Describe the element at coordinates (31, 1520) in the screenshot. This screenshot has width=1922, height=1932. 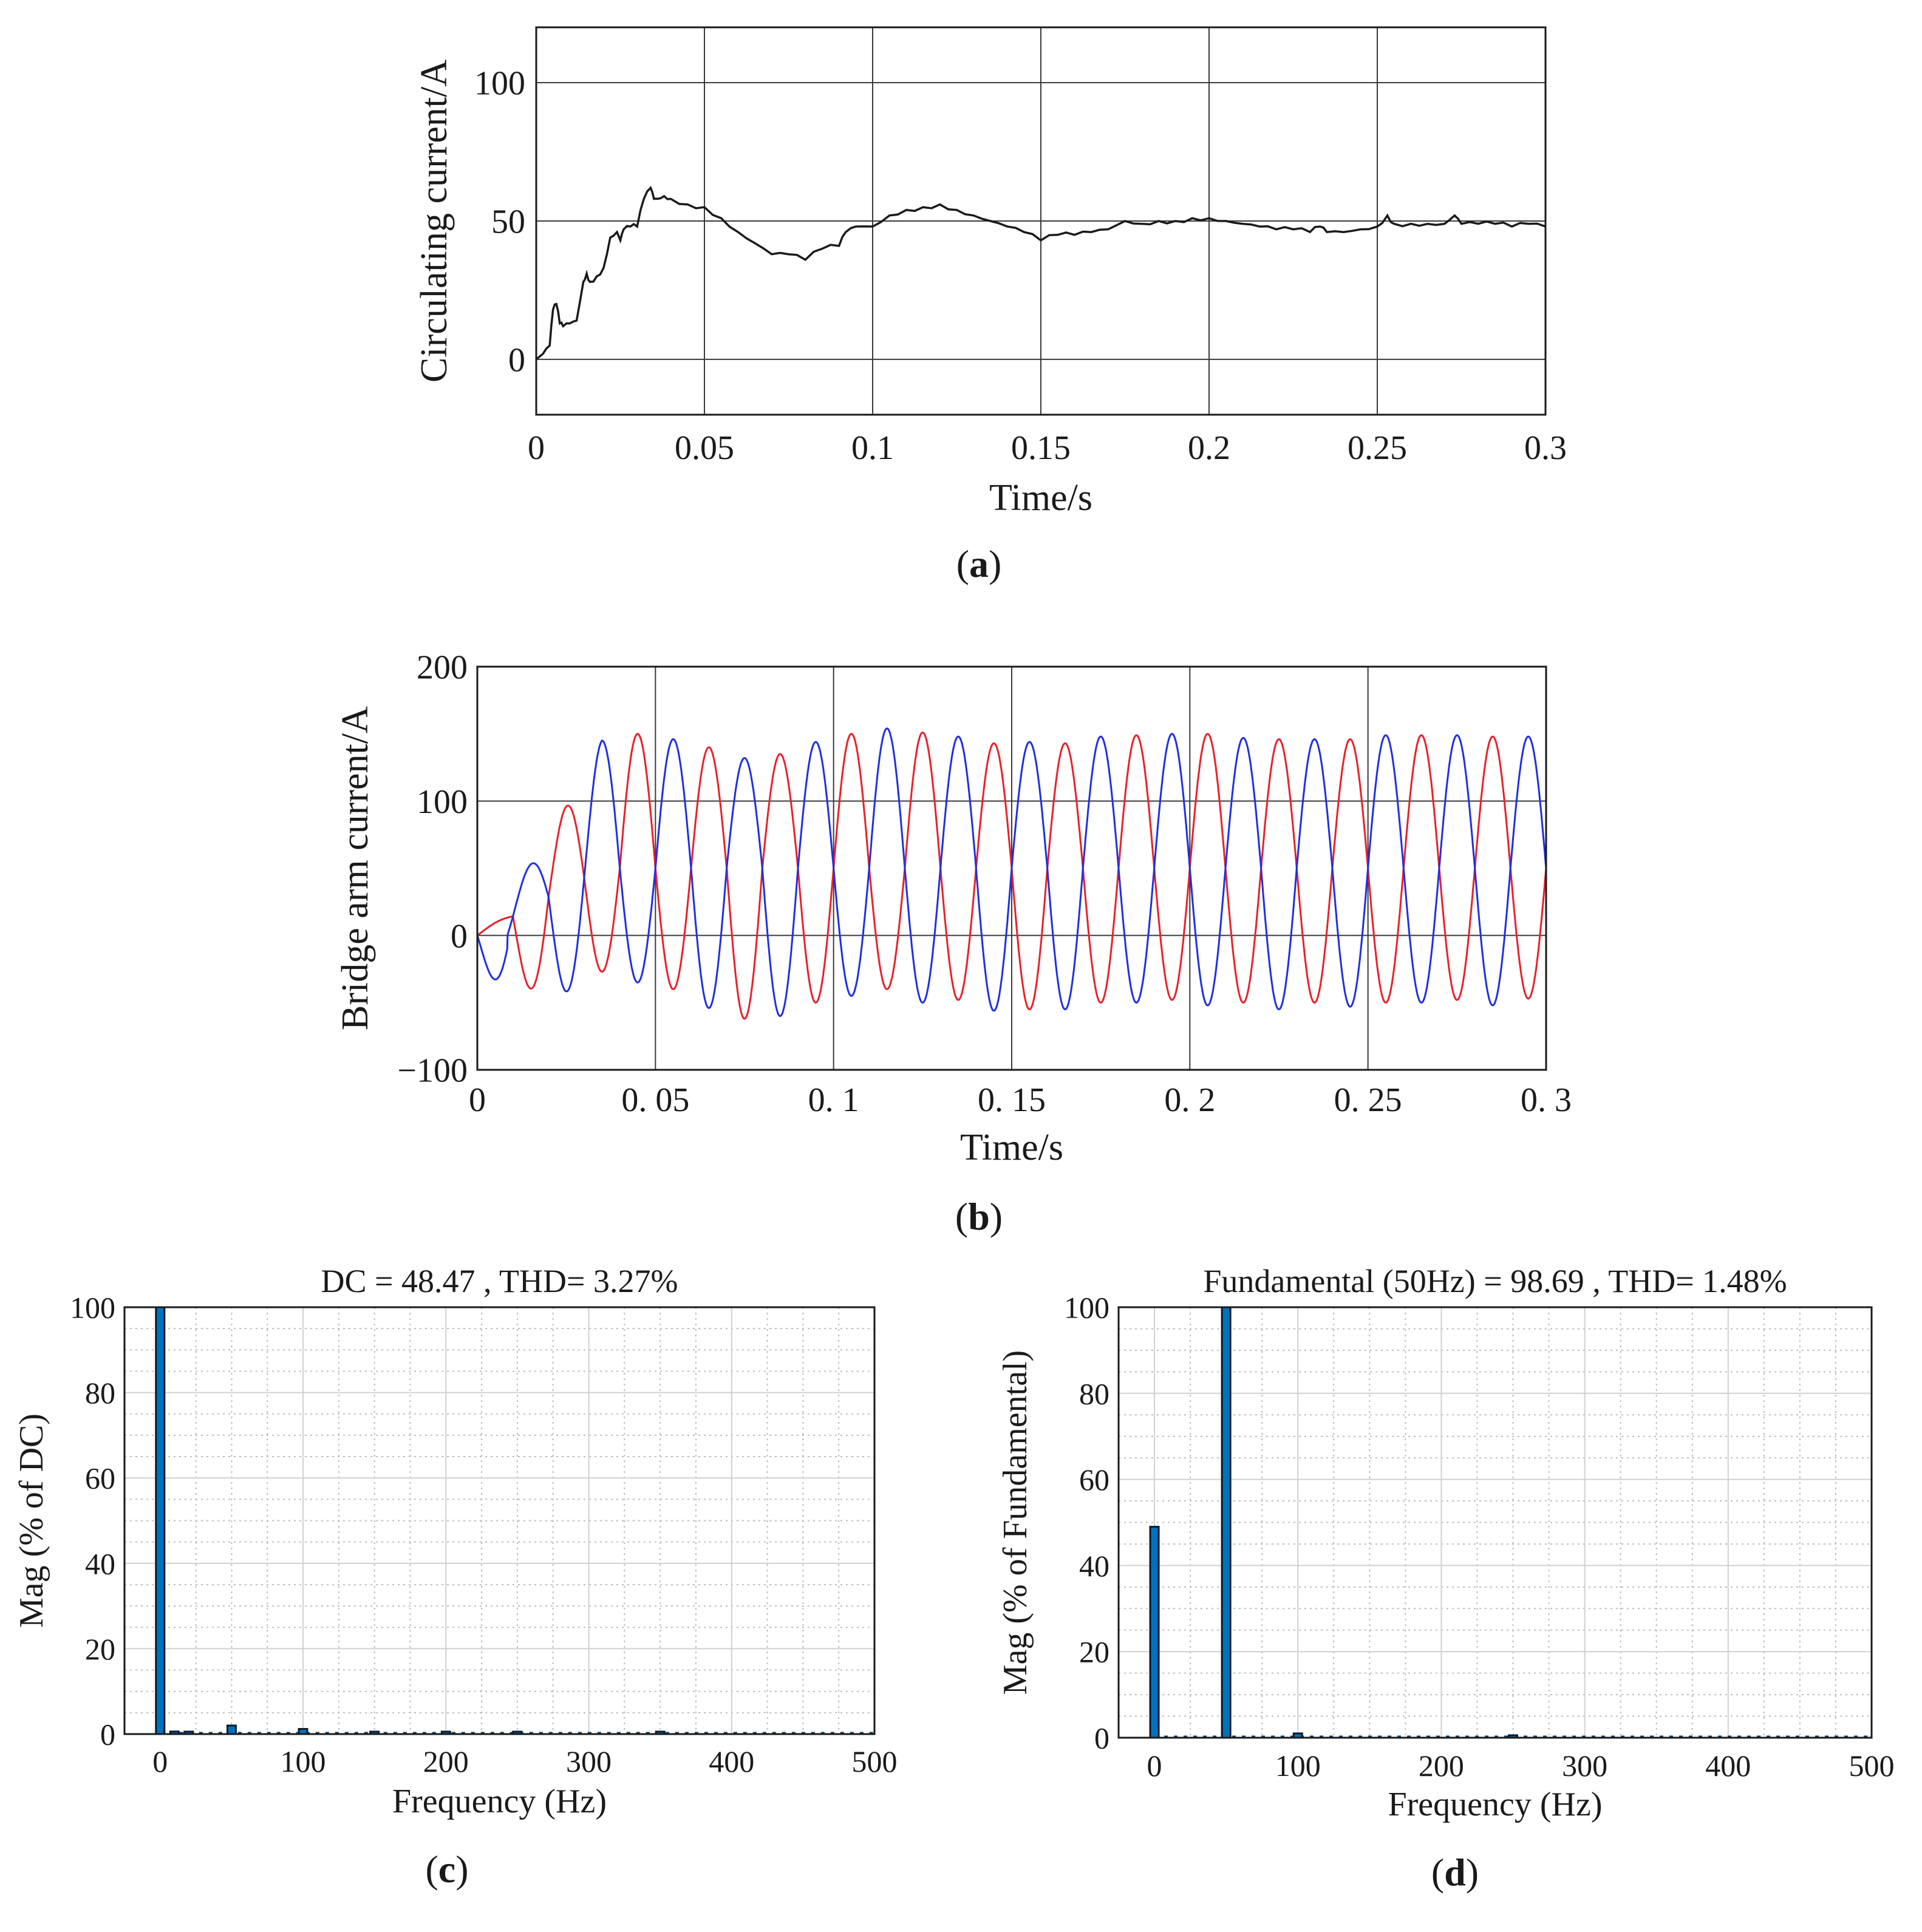
I see `y-axis-label: Mag (% of DC)` at that location.